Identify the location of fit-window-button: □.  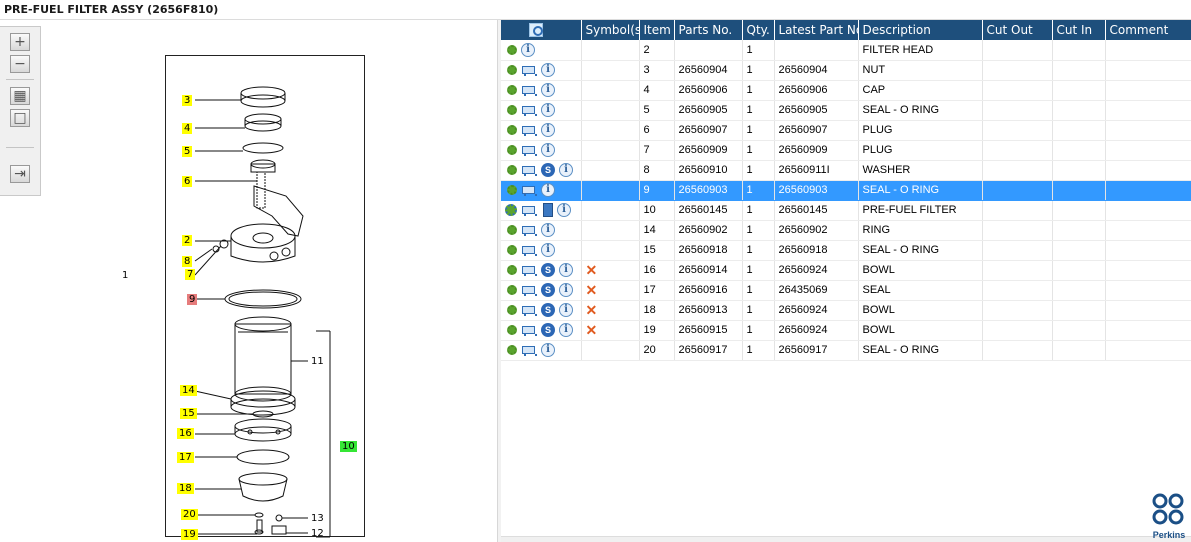
(20, 118).